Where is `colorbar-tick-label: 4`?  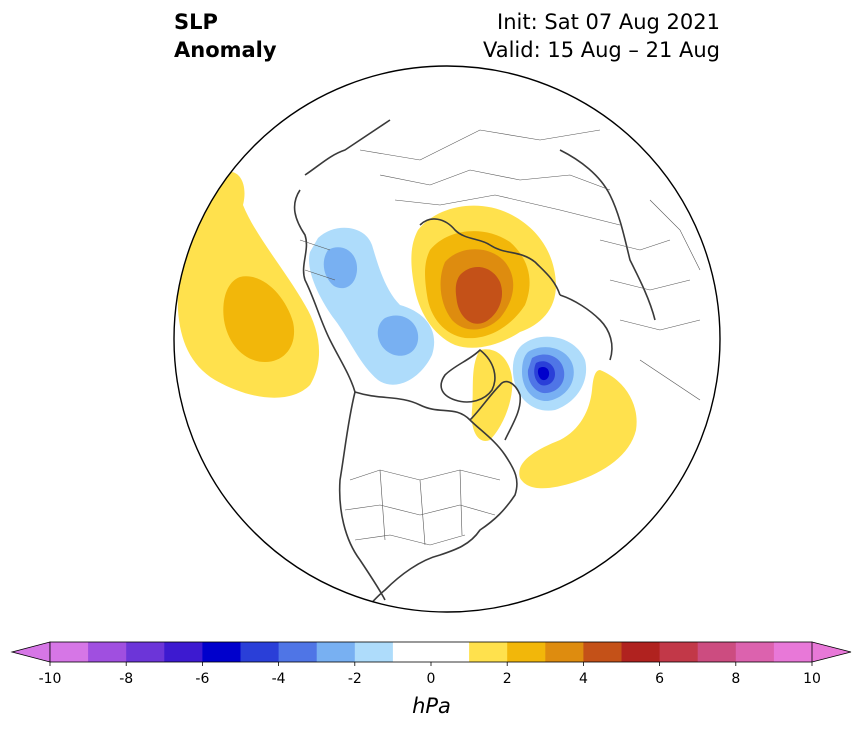 colorbar-tick-label: 4 is located at coordinates (583, 679).